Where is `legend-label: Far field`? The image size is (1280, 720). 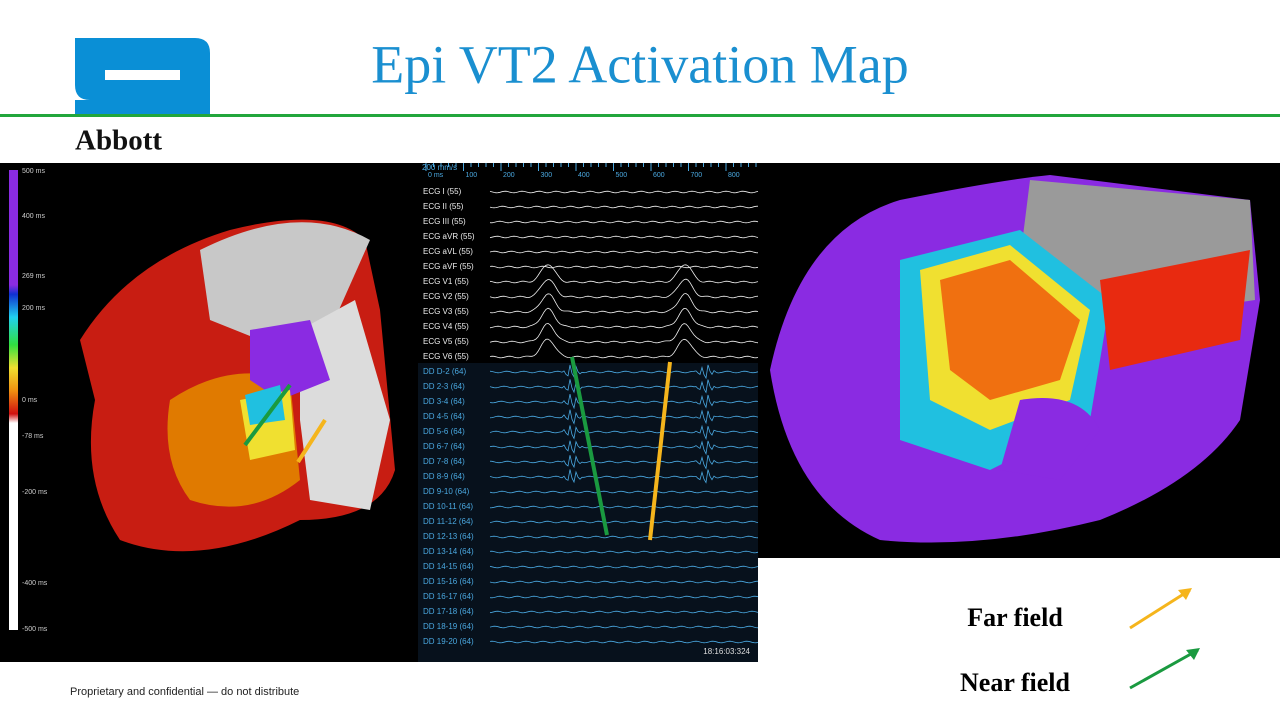
legend-label: Far field is located at coordinates (1015, 617).